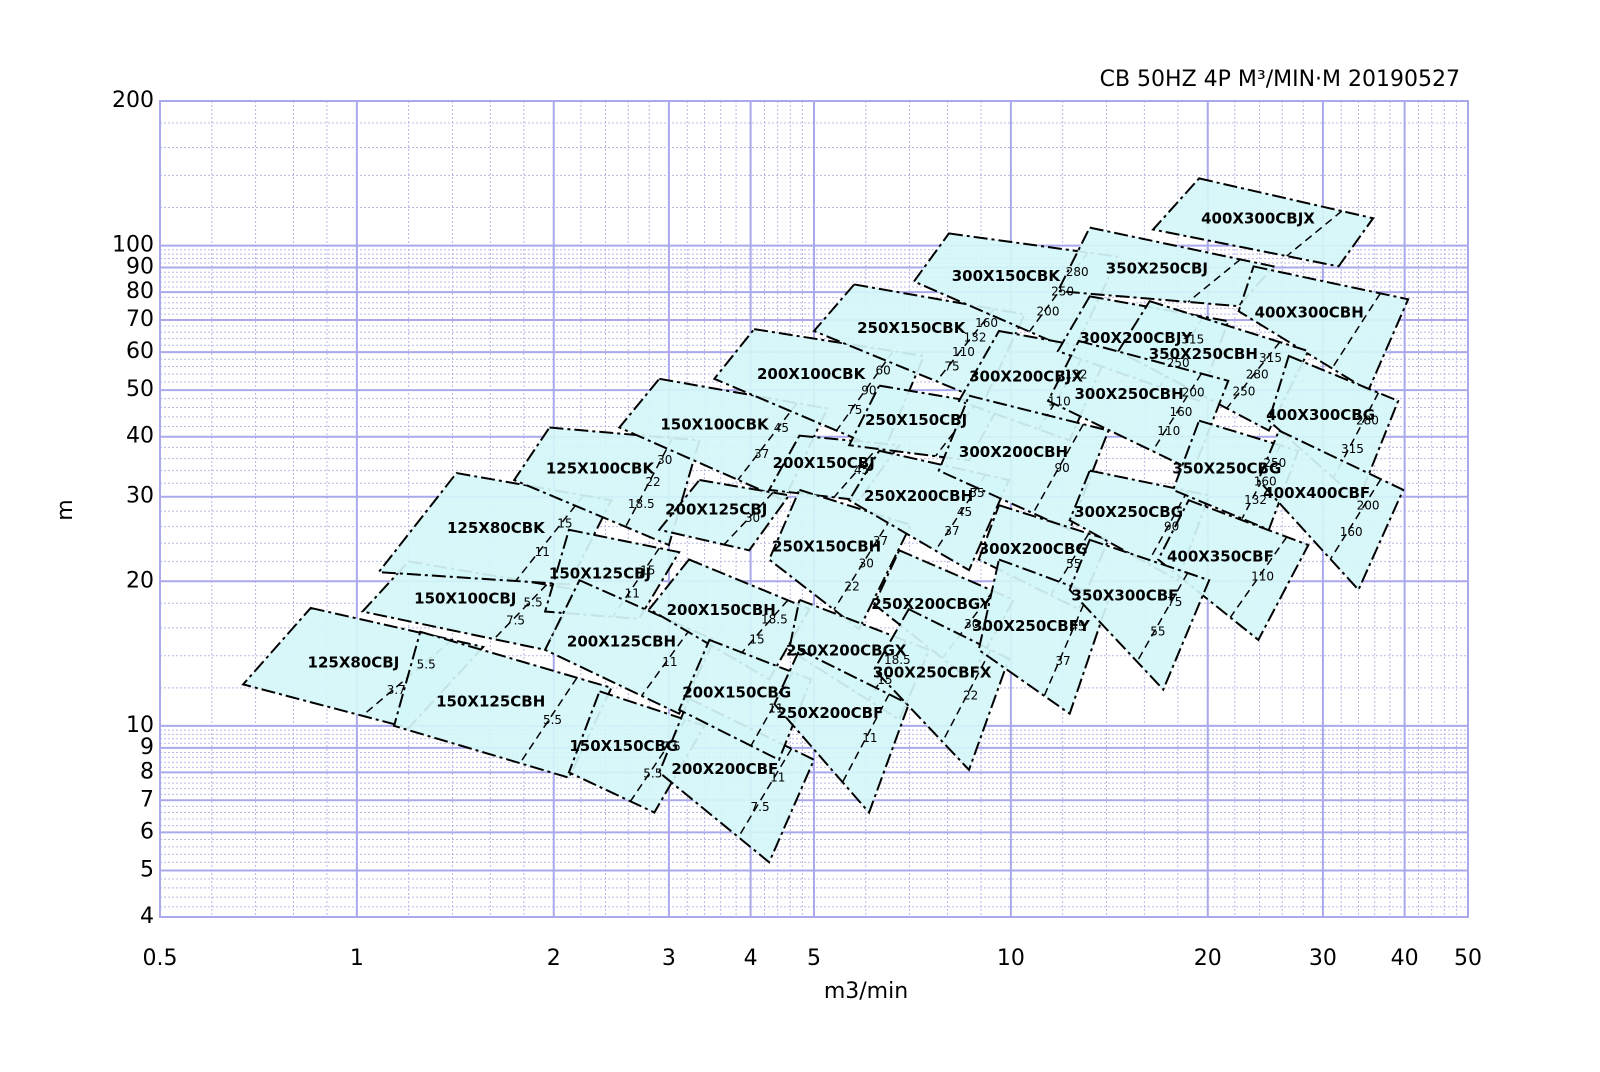  I want to click on region-label: 200X150CBJ, so click(824, 463).